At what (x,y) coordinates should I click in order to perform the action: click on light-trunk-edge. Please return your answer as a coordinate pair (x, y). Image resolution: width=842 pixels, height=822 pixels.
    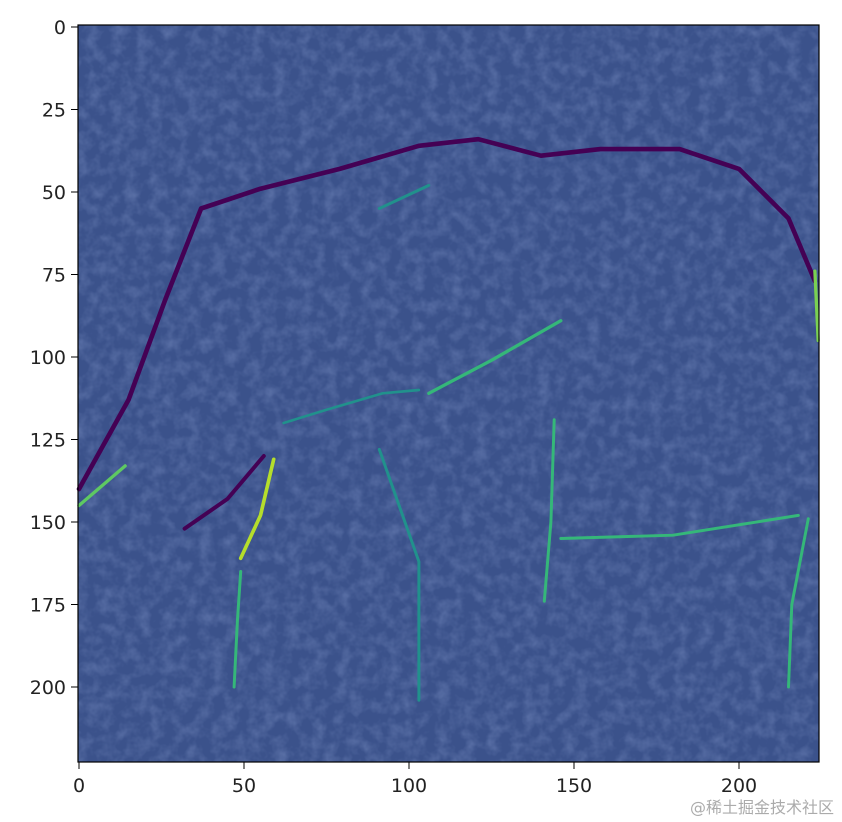
    Looking at the image, I should click on (102, 486).